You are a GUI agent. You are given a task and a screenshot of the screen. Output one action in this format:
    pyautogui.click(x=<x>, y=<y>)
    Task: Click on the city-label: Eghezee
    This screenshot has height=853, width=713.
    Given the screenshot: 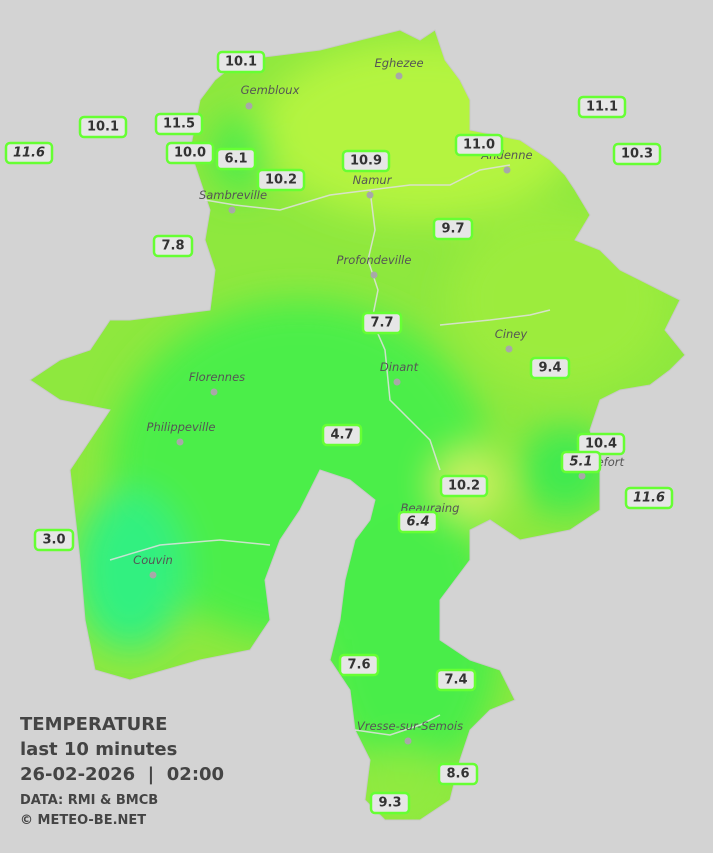 What is the action you would take?
    pyautogui.click(x=398, y=63)
    